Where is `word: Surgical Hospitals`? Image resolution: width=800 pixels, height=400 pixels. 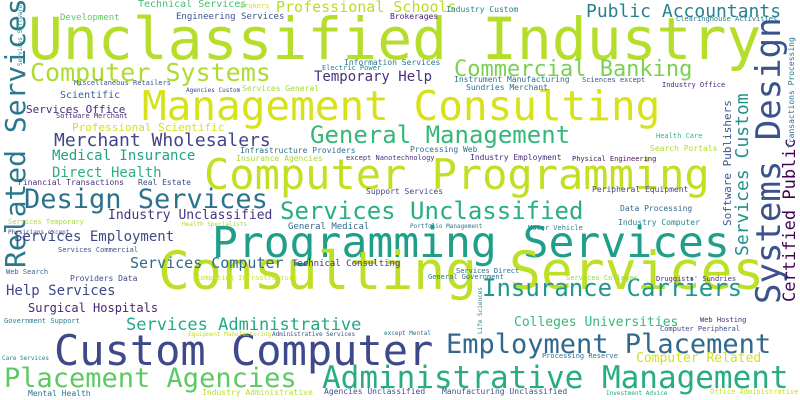
word: Surgical Hospitals is located at coordinates (93, 308).